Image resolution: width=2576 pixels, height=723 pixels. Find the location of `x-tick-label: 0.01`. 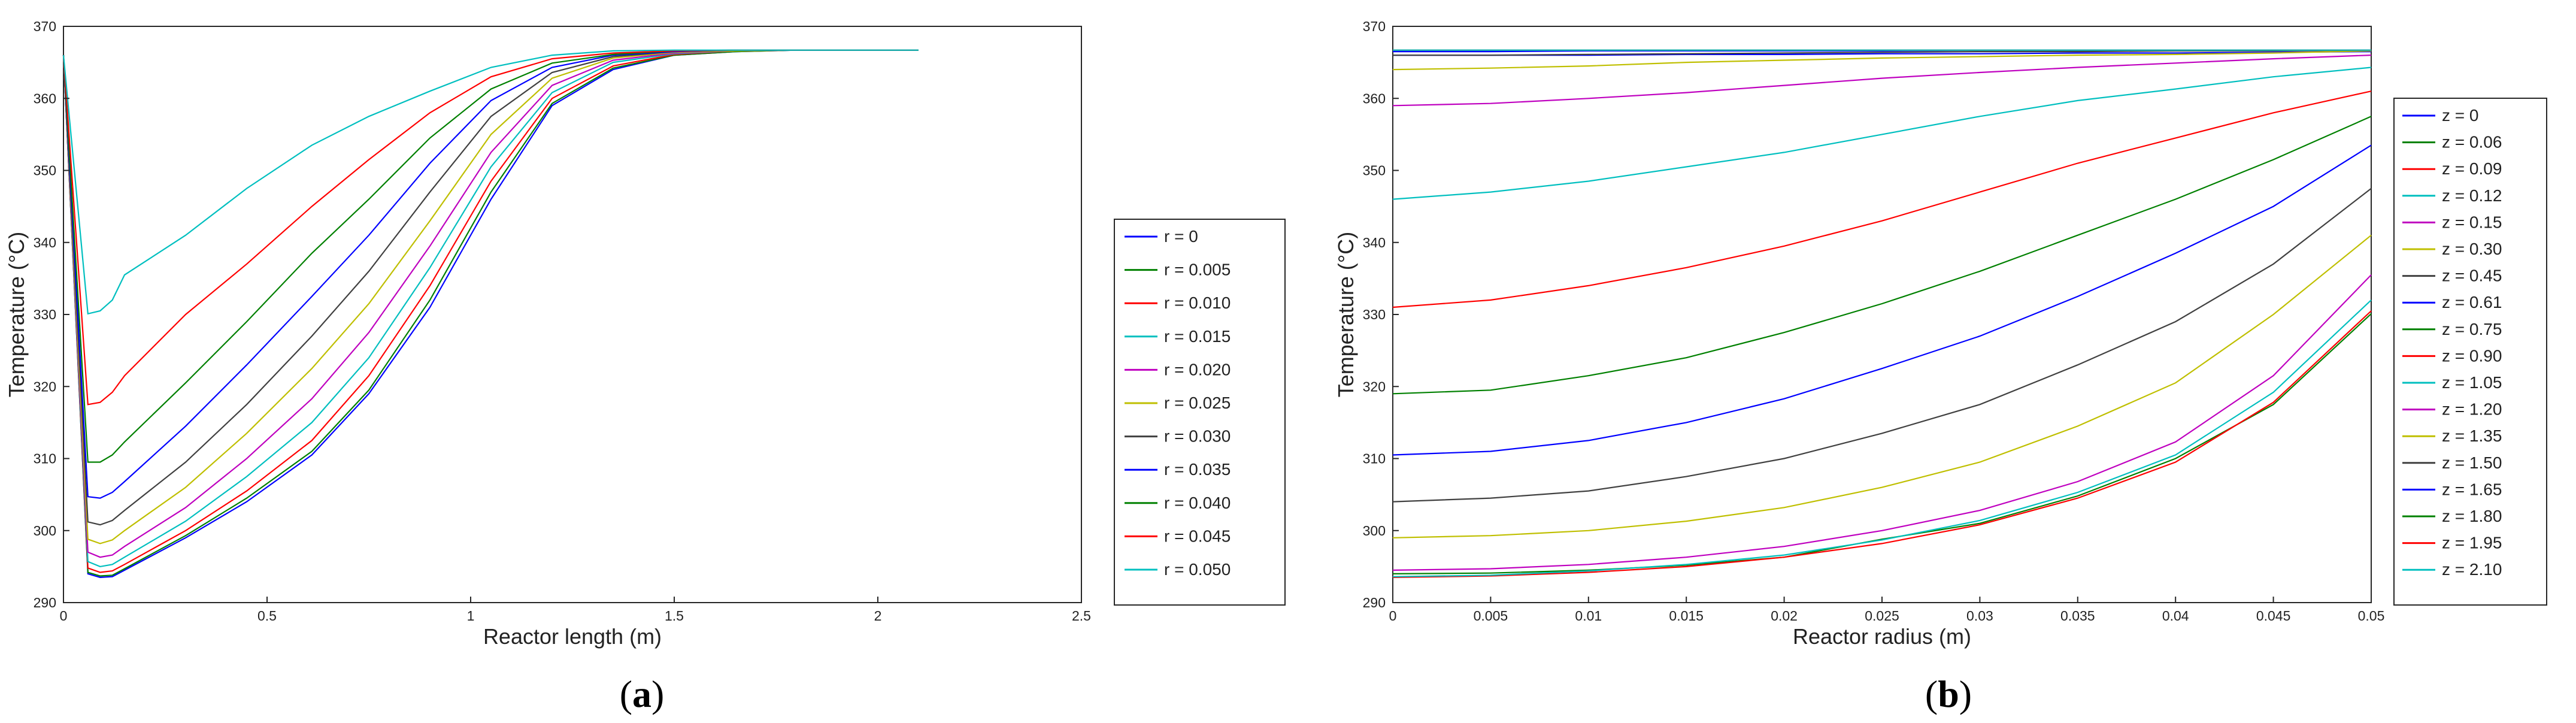

x-tick-label: 0.01 is located at coordinates (1588, 616).